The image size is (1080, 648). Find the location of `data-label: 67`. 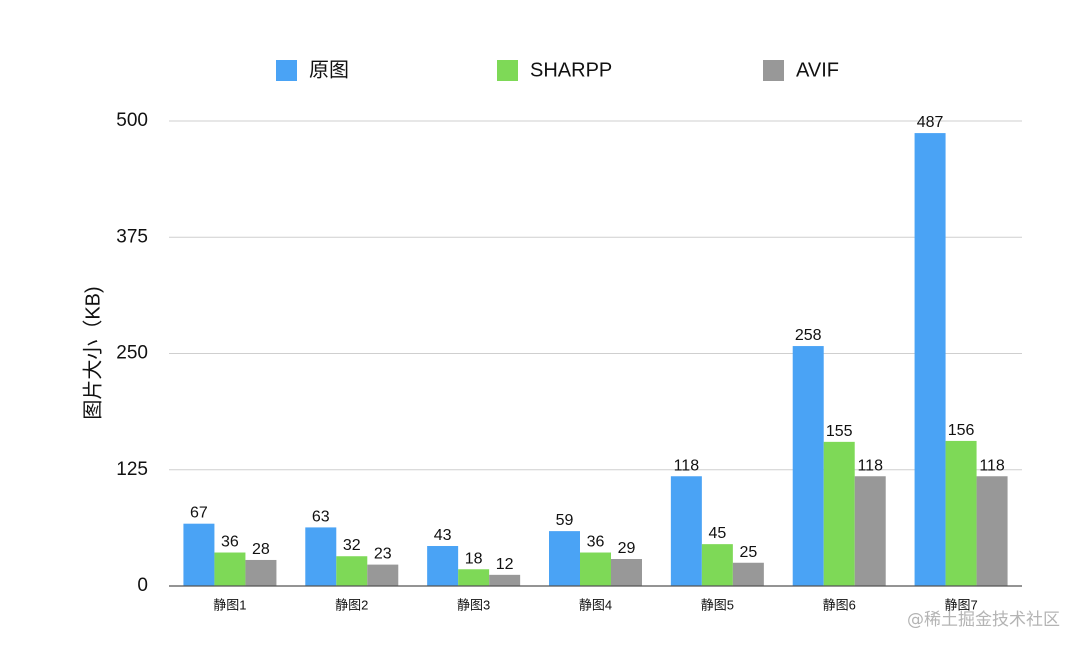

data-label: 67 is located at coordinates (199, 513).